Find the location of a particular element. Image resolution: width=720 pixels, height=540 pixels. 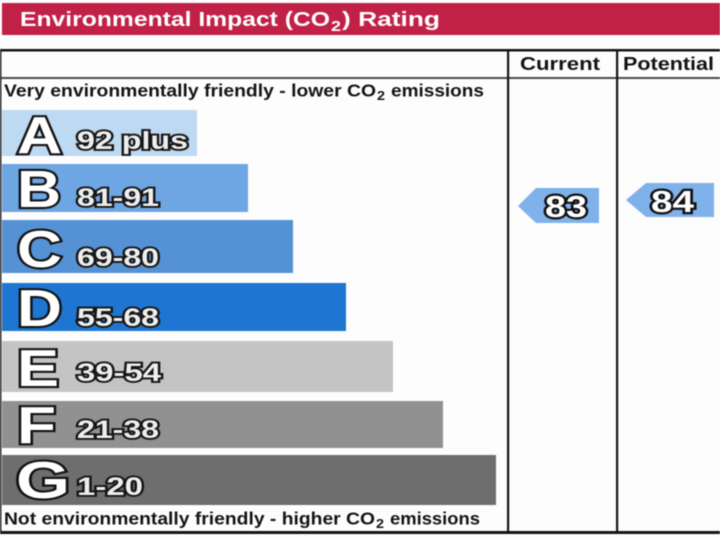

svg-text: ) Rating is located at coordinates (391, 20).